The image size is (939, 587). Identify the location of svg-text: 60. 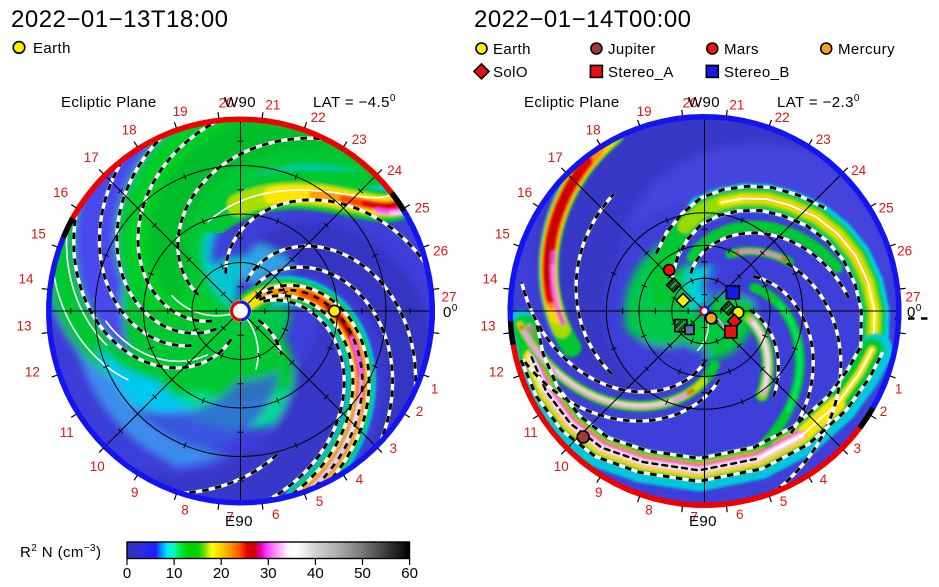
(409, 573).